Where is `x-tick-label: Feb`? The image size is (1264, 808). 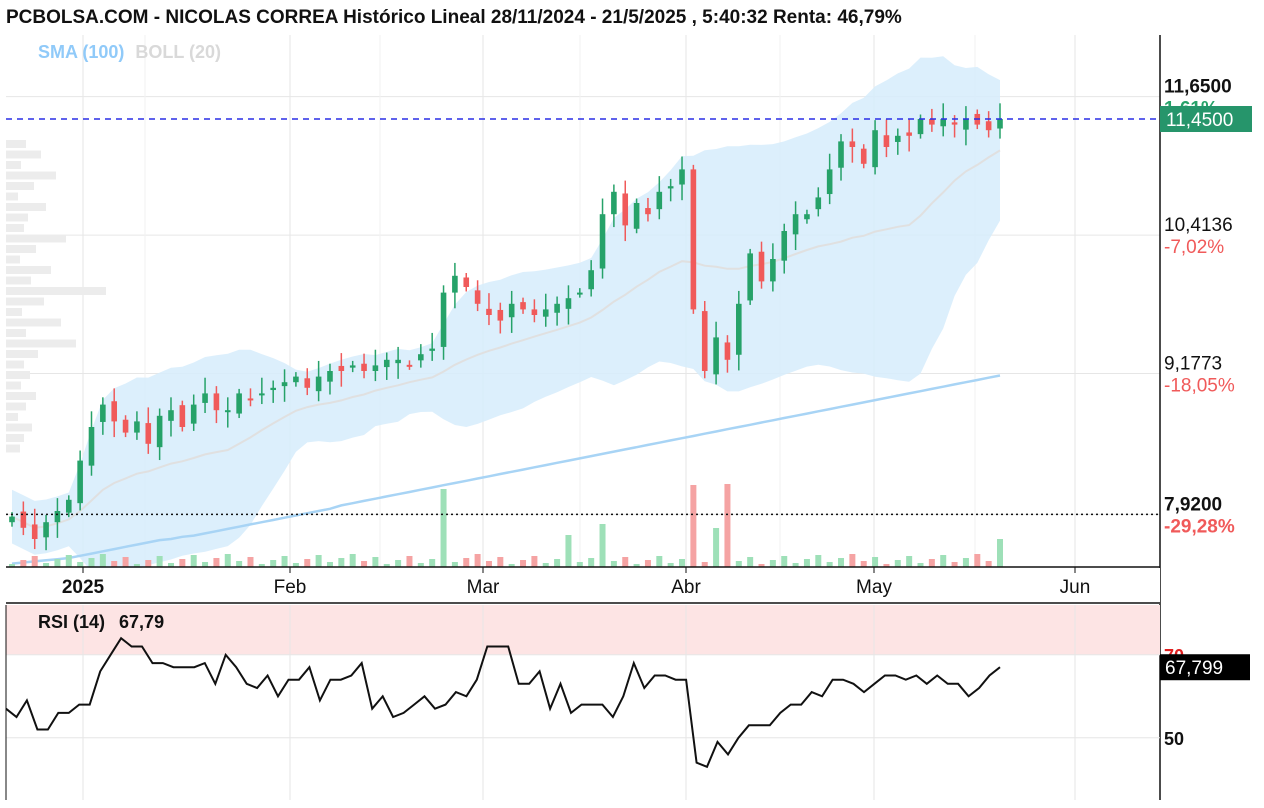 x-tick-label: Feb is located at coordinates (290, 587).